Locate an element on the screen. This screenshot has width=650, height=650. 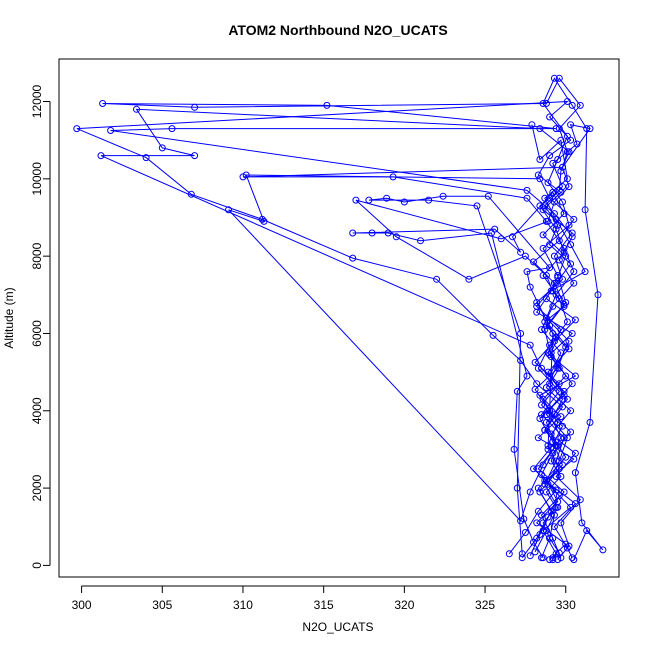
x-tick-label: 315 is located at coordinates (324, 605).